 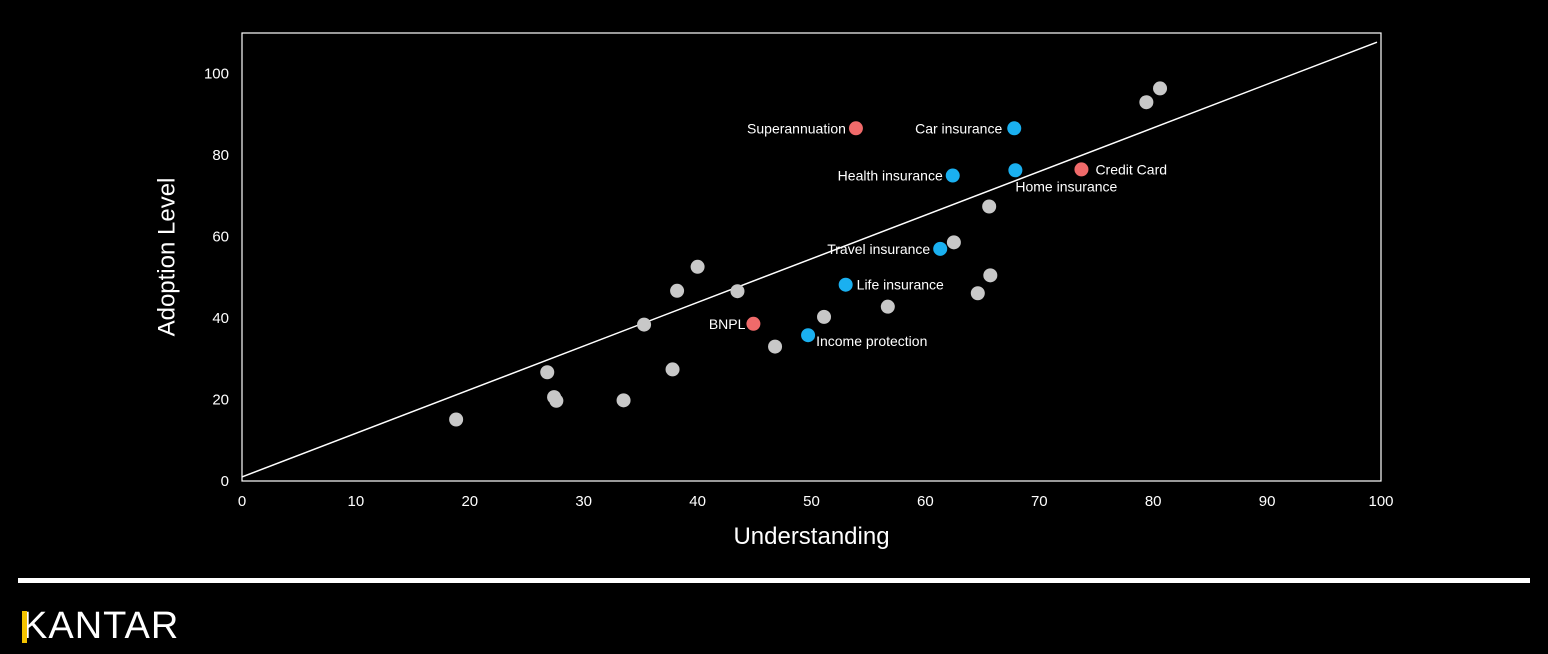 What do you see at coordinates (940, 248) in the screenshot?
I see `data-point-travel-insurance` at bounding box center [940, 248].